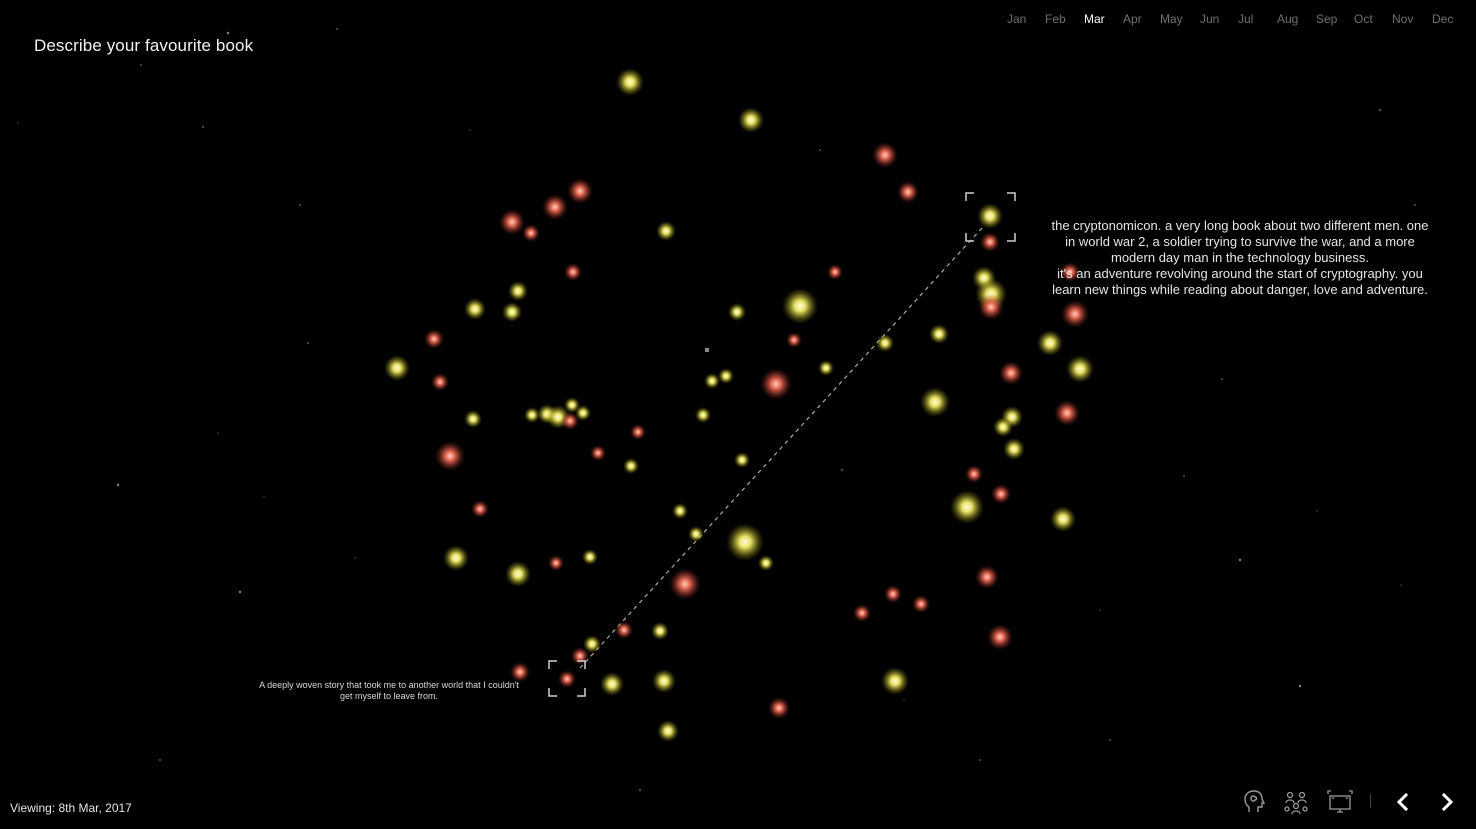 This screenshot has height=829, width=1476. I want to click on month-feb: Feb, so click(1055, 19).